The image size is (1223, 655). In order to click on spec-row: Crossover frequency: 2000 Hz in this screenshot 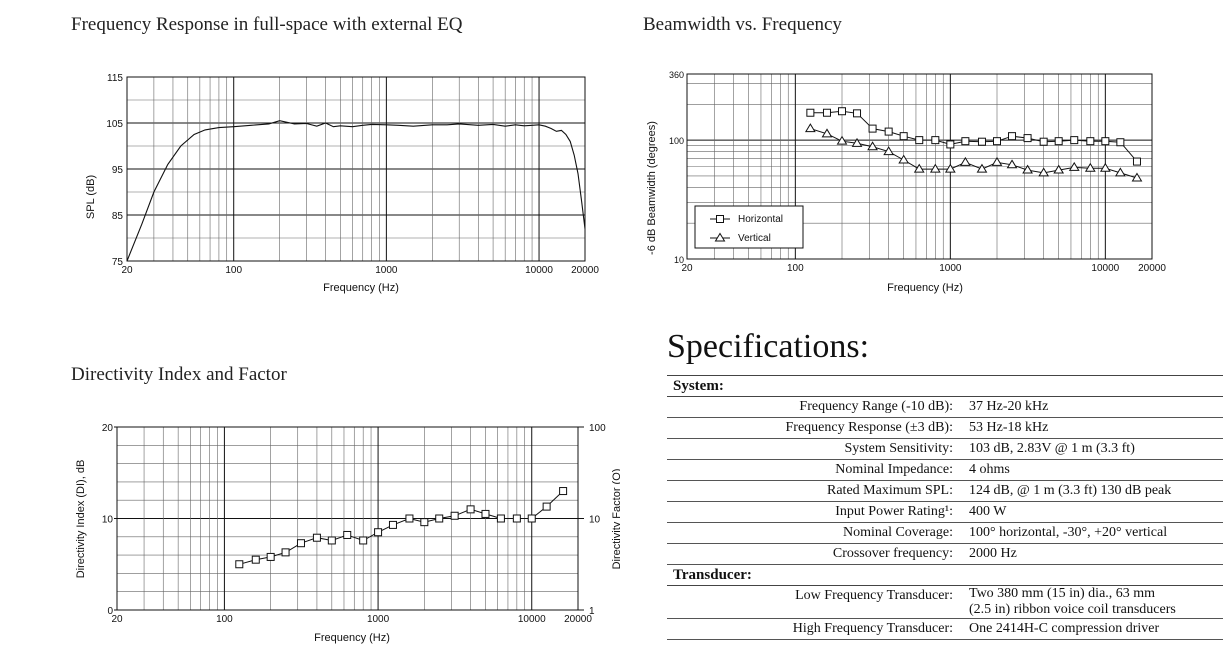, I will do `click(945, 554)`.